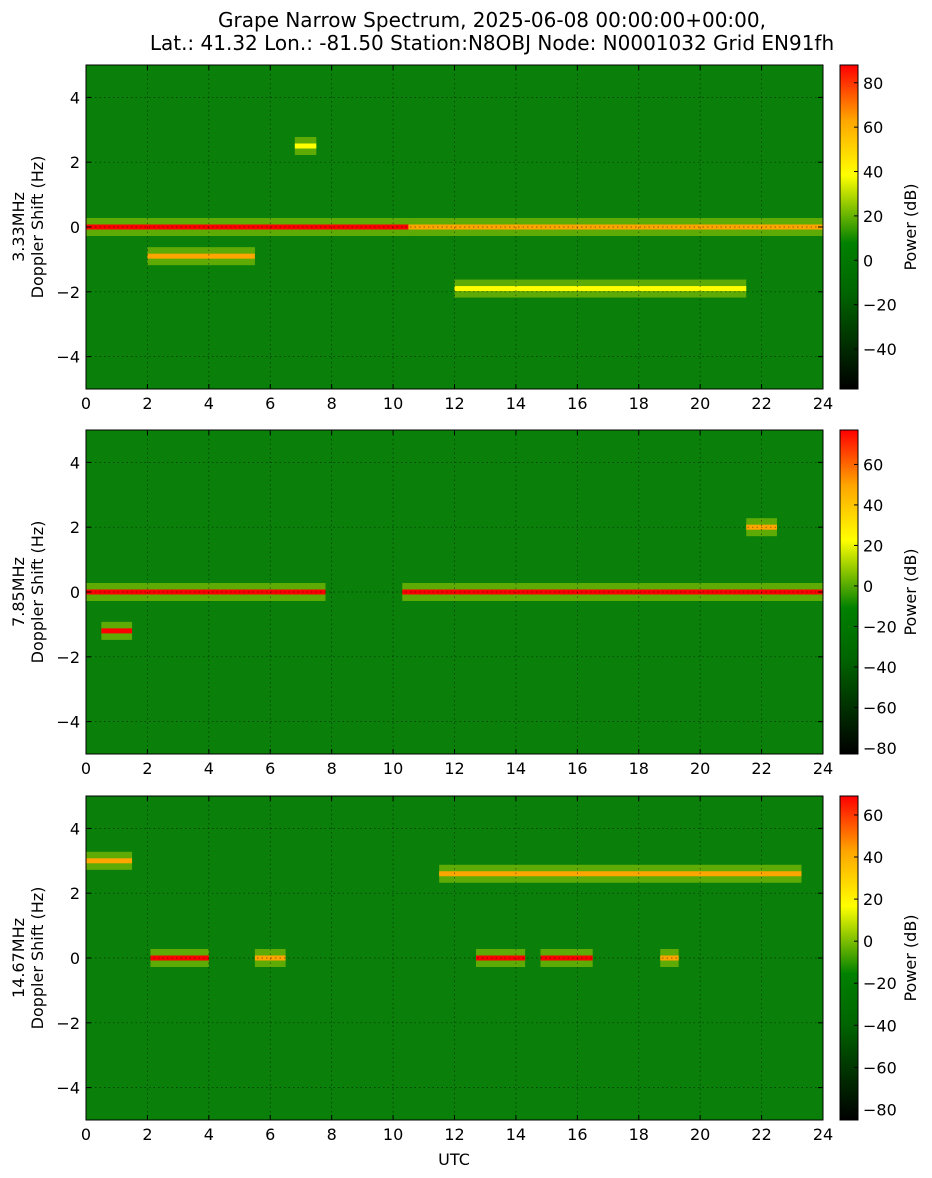 This screenshot has height=1178, width=932. What do you see at coordinates (454, 1159) in the screenshot?
I see `x-axis-label: UTC` at bounding box center [454, 1159].